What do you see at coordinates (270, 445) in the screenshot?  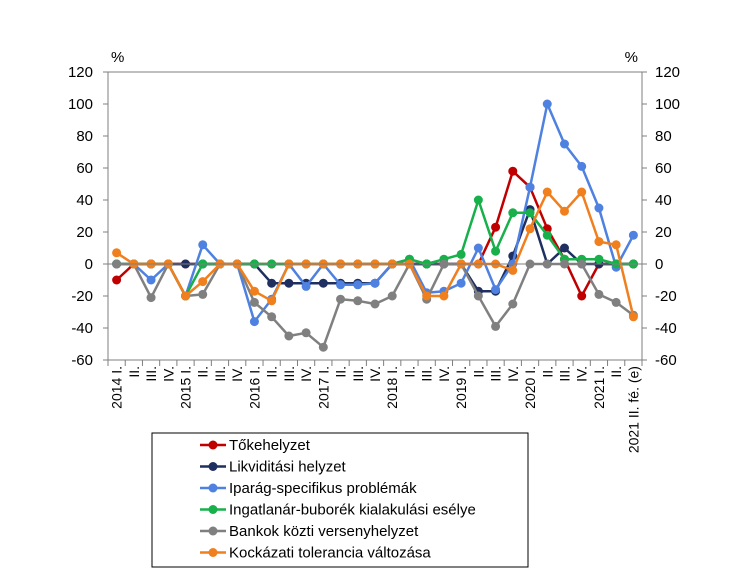 I see `legend-label: Tőkehelyzet` at bounding box center [270, 445].